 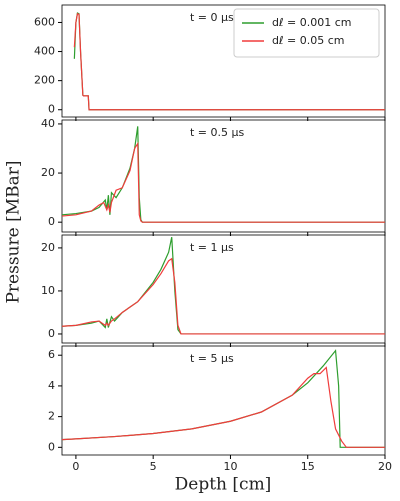 What do you see at coordinates (212, 358) in the screenshot?
I see `annotation: t = 5 μs` at bounding box center [212, 358].